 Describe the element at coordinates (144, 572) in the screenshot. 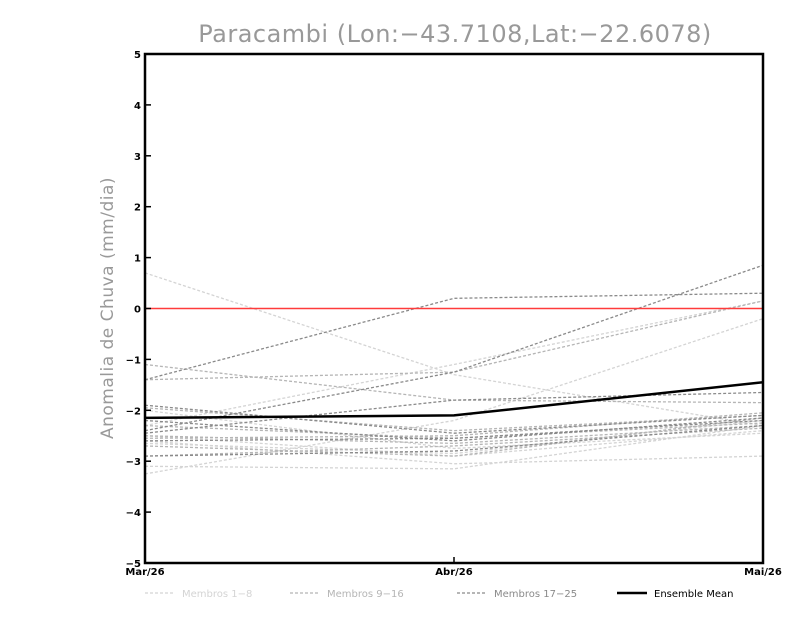

I see `x-tick-label: Mar/26` at that location.